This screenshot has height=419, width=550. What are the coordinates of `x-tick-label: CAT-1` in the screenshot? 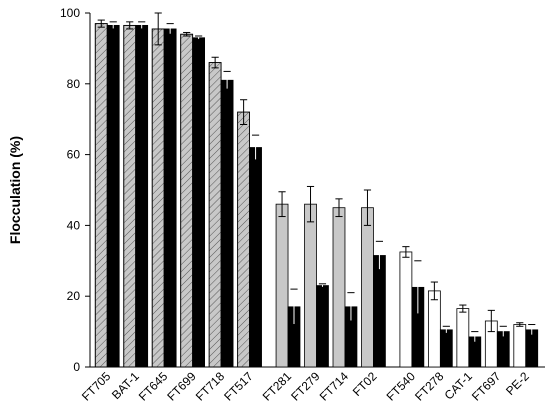 It's located at (459, 386).